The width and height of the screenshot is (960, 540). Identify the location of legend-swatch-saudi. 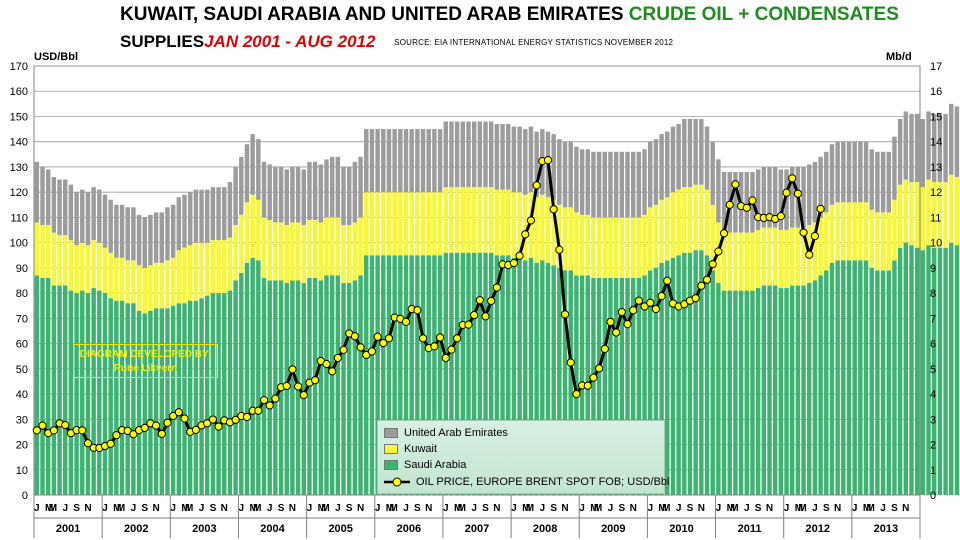
(391, 465).